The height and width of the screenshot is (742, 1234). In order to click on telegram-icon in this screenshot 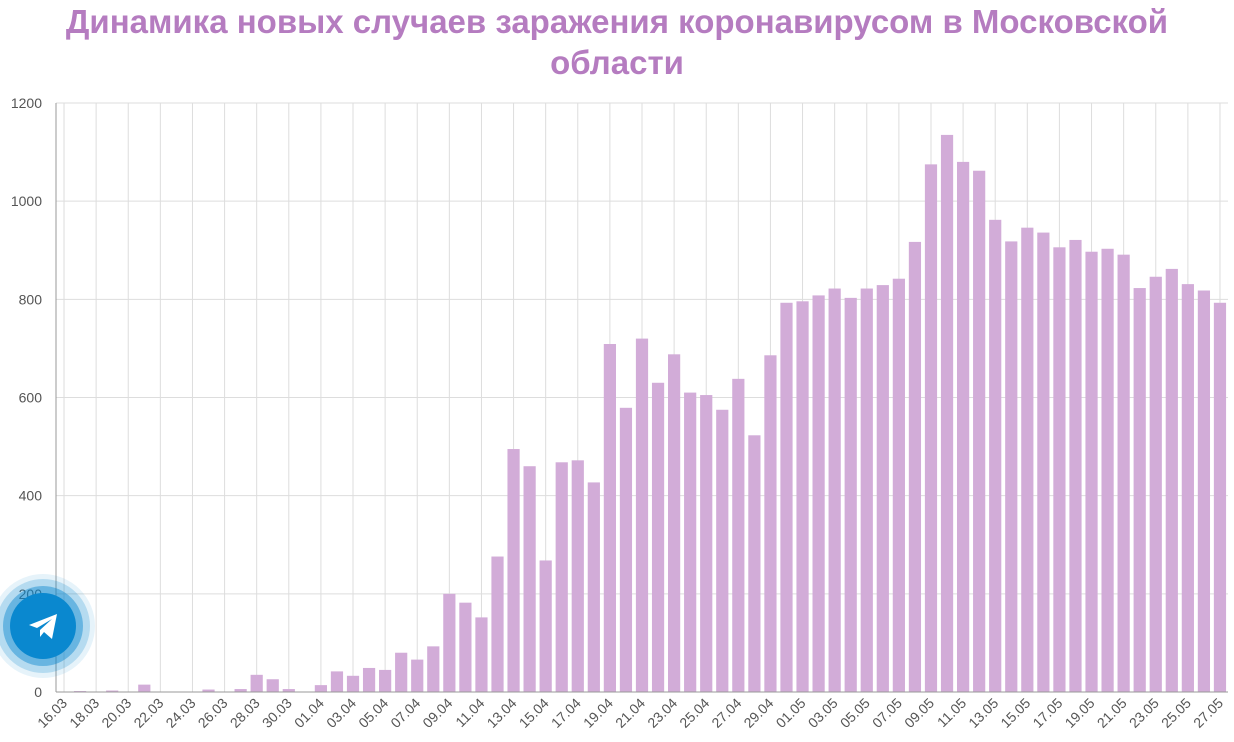, I will do `click(43, 626)`.